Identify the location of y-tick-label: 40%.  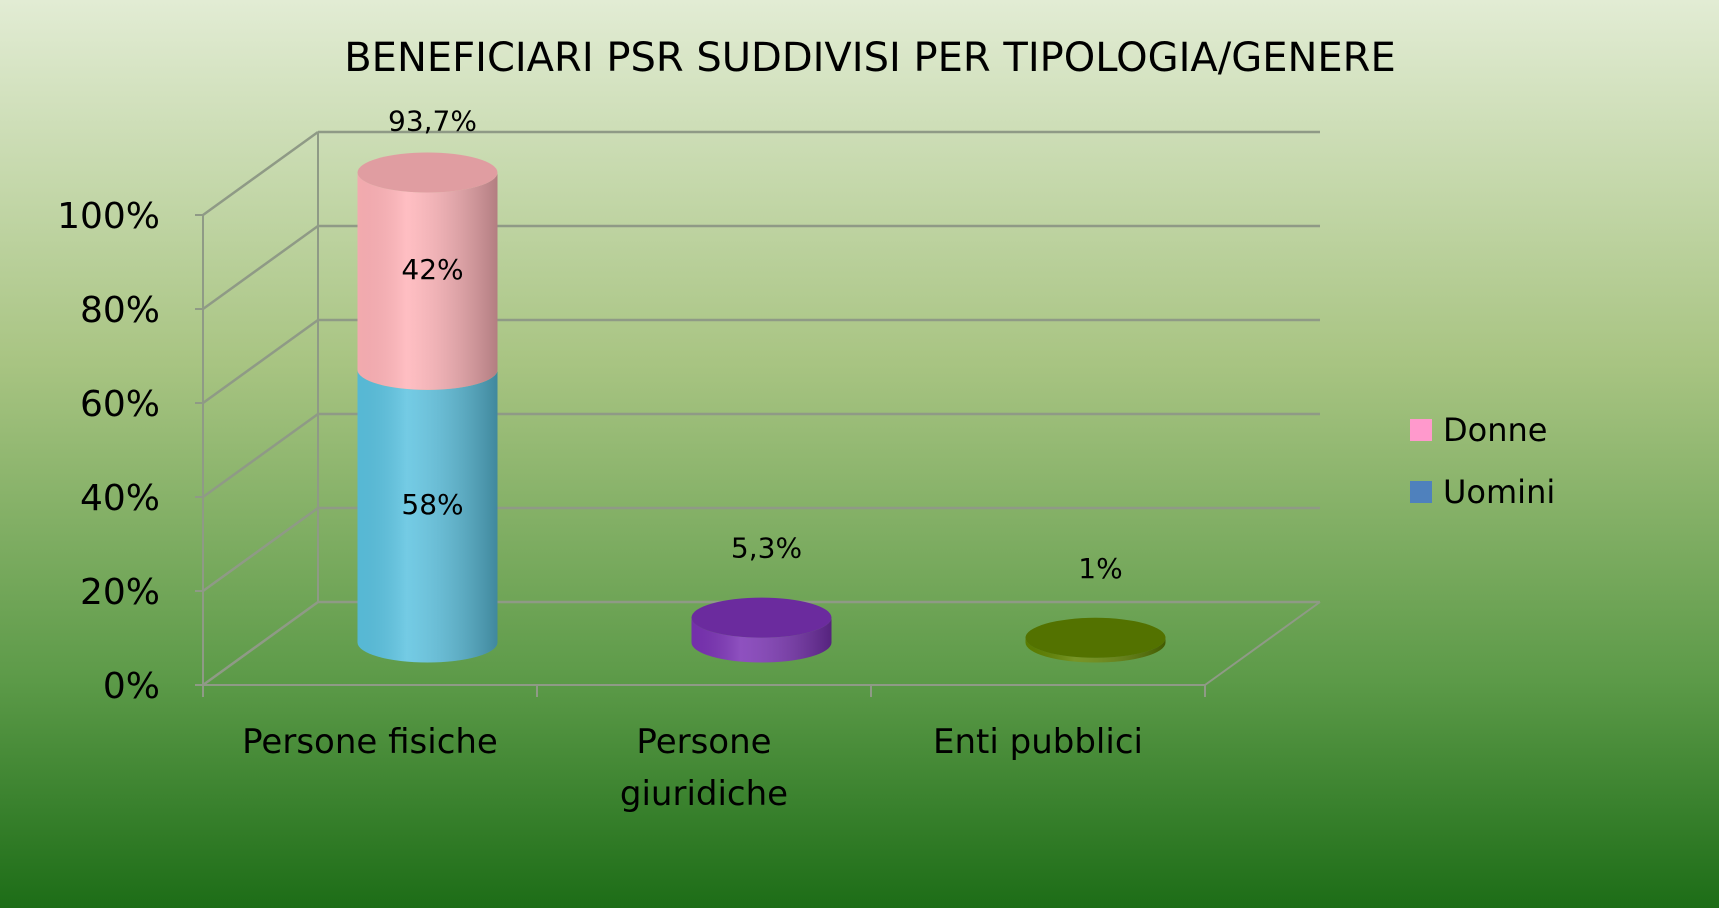
(120, 498).